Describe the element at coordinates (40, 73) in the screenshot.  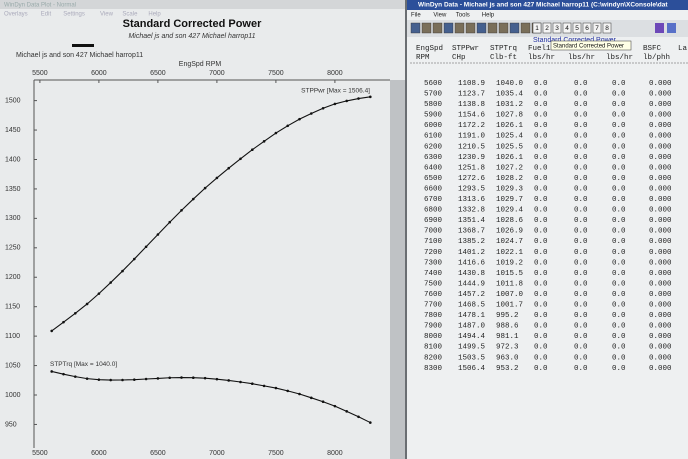
I see `x-tick-label: 5500` at that location.